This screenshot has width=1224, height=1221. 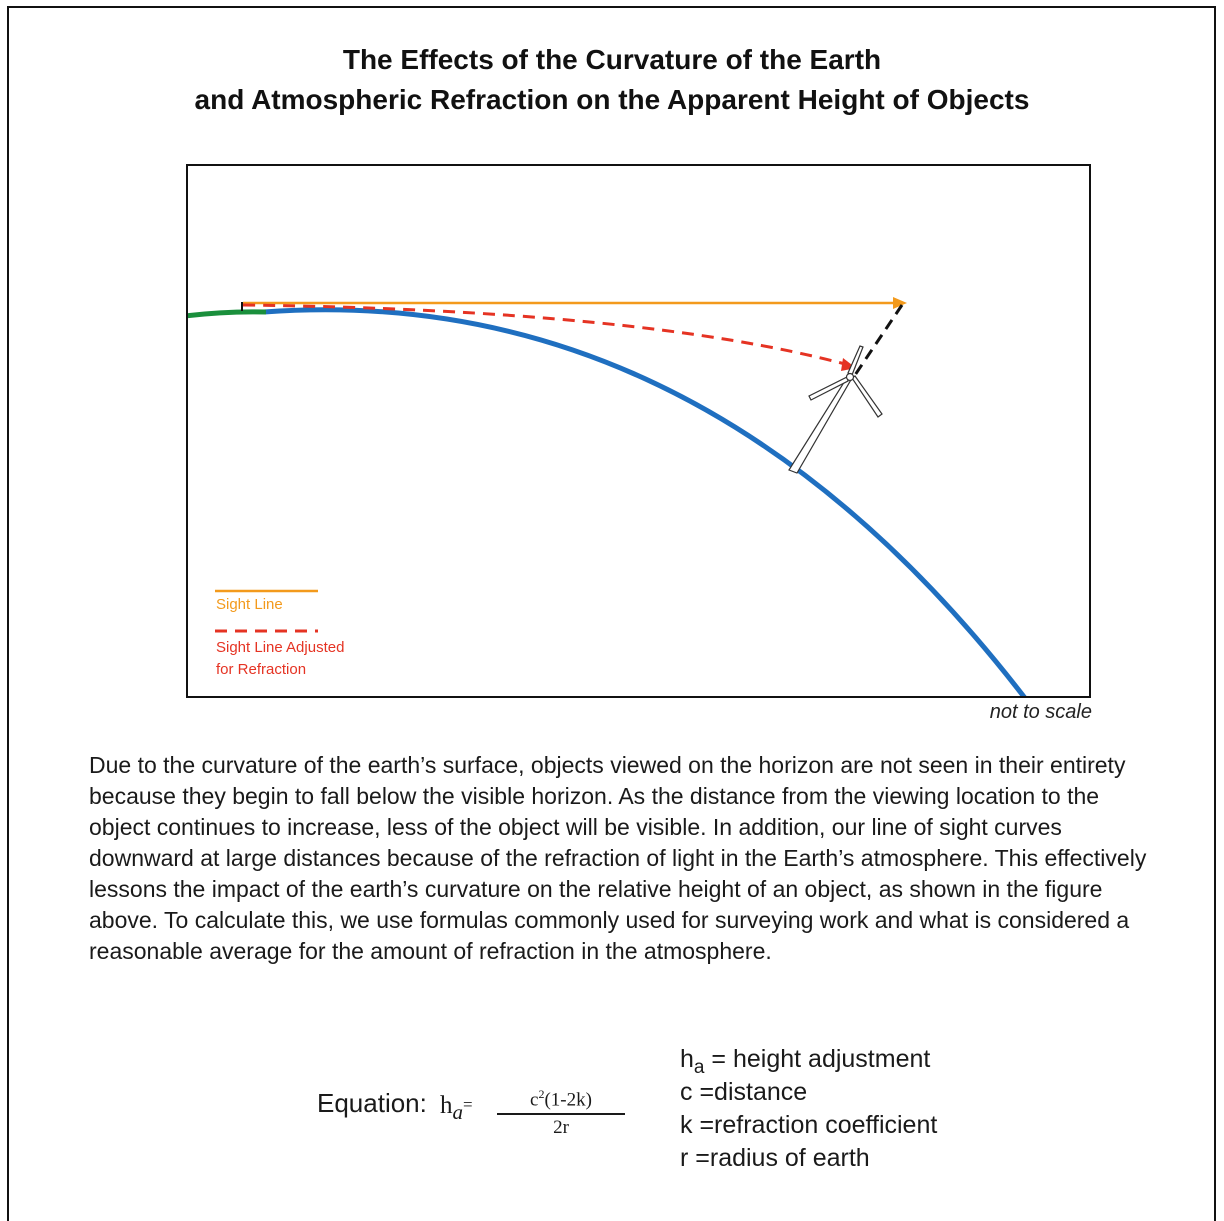 I want to click on variable-h-sub: a, so click(x=699, y=1067).